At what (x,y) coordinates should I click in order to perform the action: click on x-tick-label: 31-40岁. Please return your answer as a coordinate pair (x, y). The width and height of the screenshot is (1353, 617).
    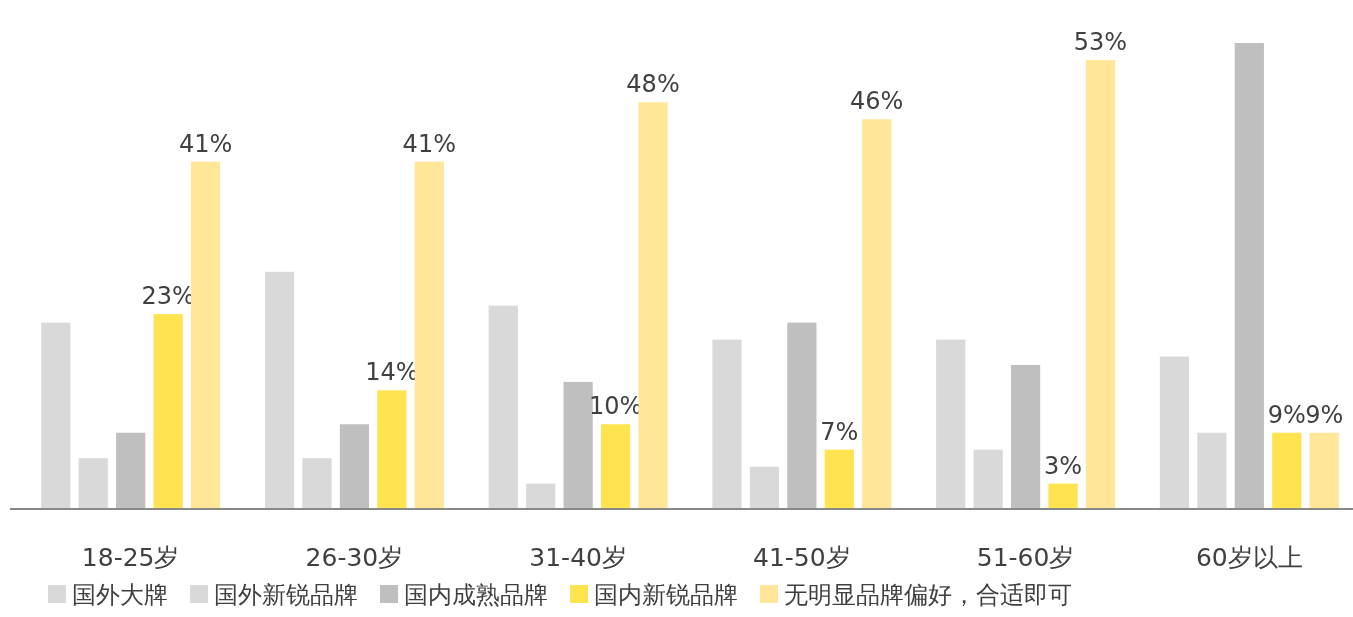
    Looking at the image, I should click on (578, 557).